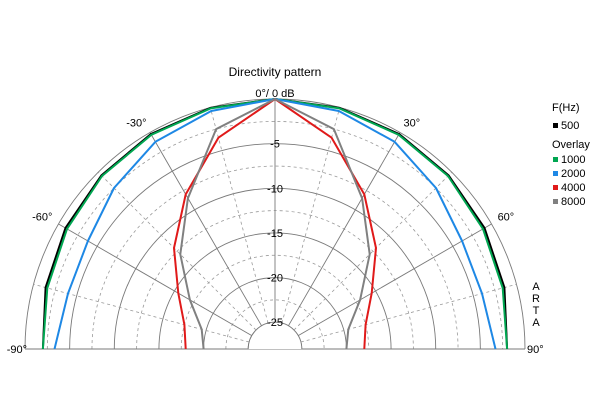 The width and height of the screenshot is (600, 400). Describe the element at coordinates (274, 94) in the screenshot. I see `zero-db-label: 0°/ 0 dB` at that location.